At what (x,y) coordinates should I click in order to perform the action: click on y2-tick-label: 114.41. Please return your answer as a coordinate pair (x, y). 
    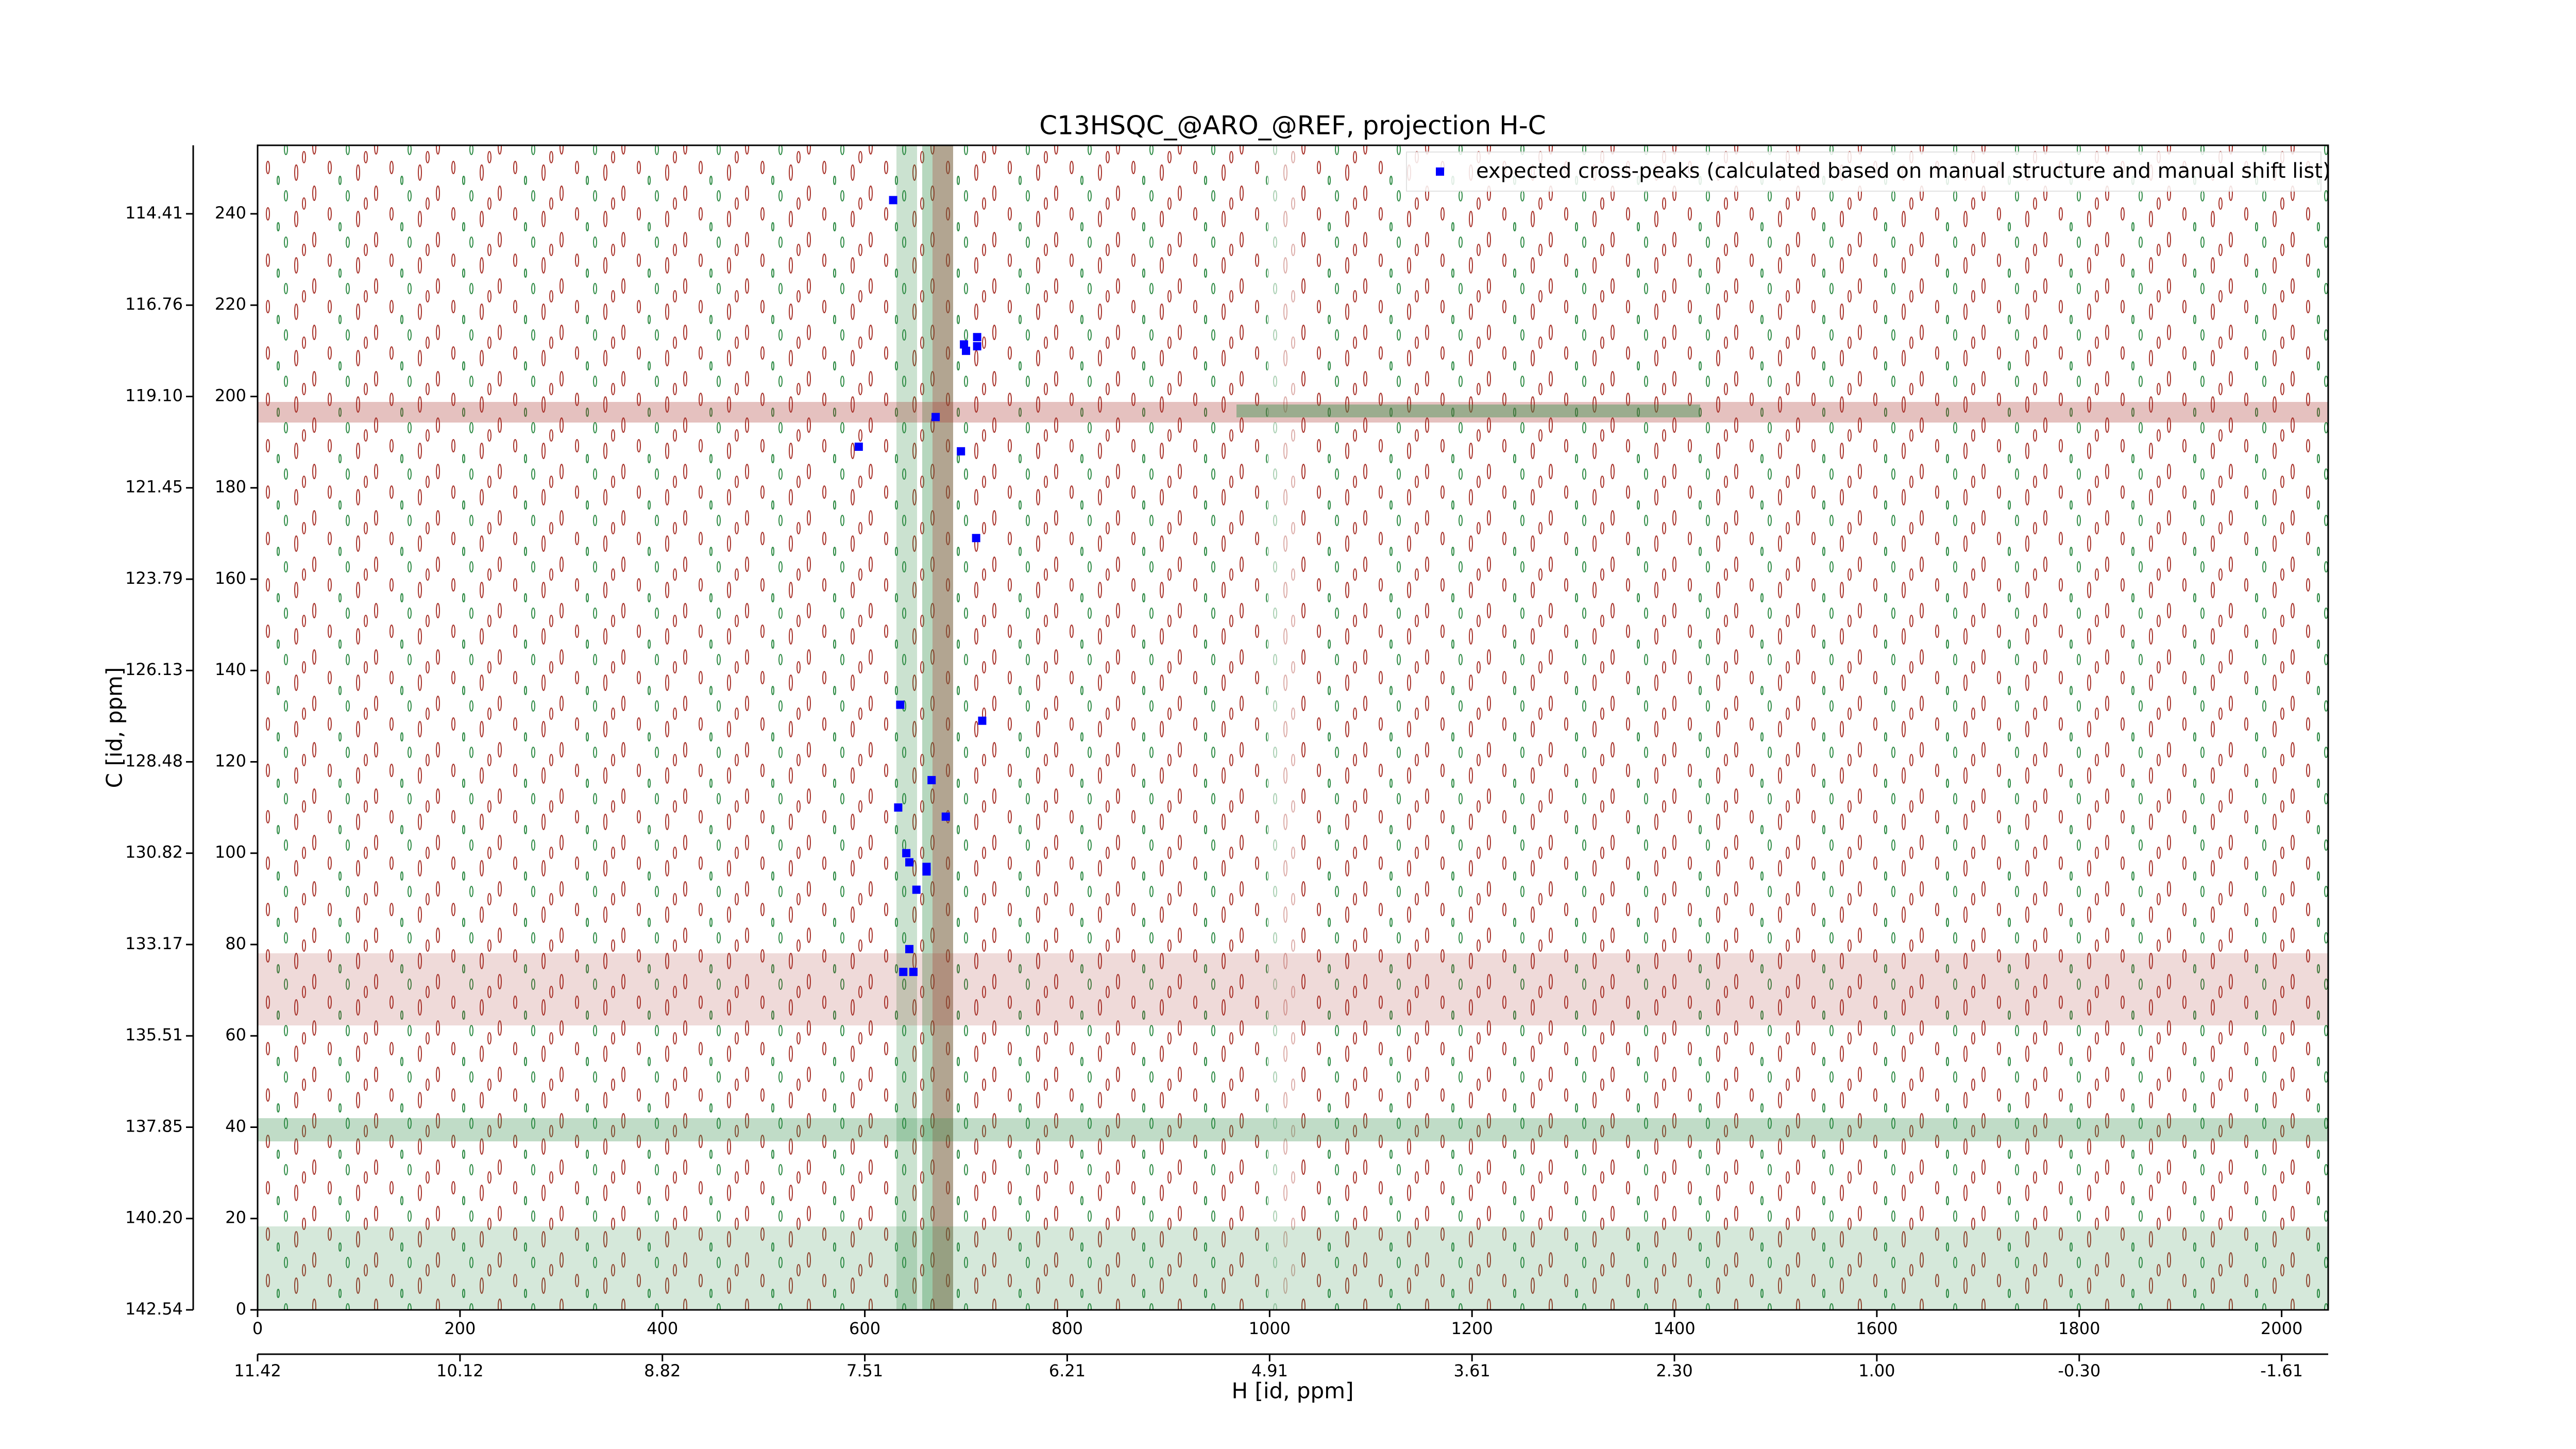
    Looking at the image, I should click on (154, 213).